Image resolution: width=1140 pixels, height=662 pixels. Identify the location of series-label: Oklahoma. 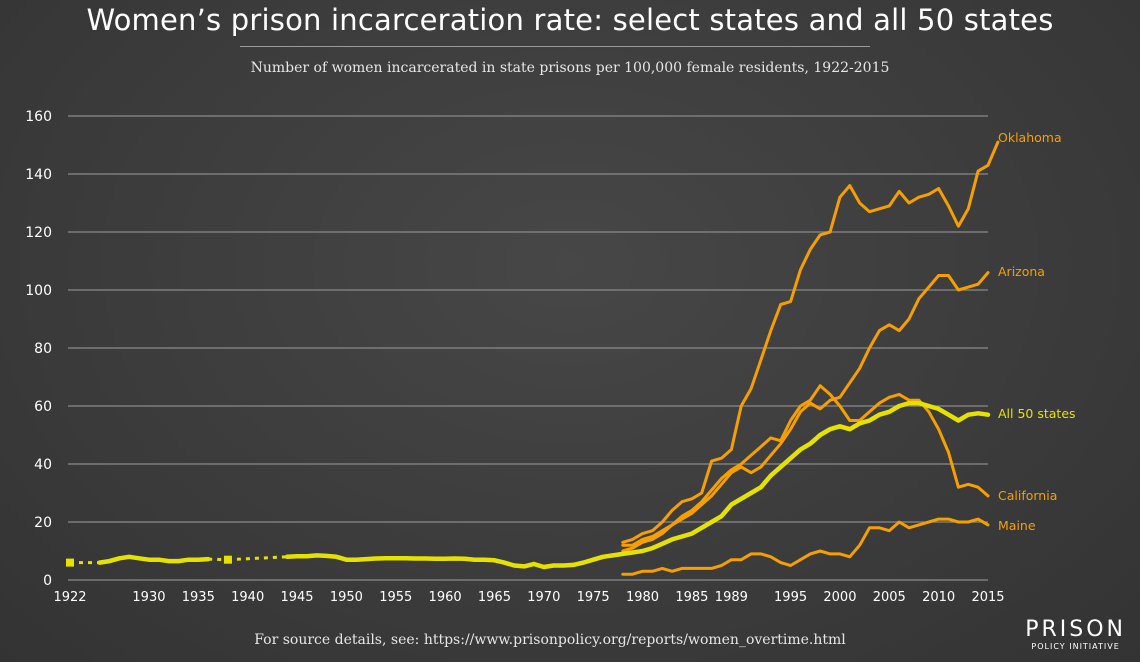
(1030, 137).